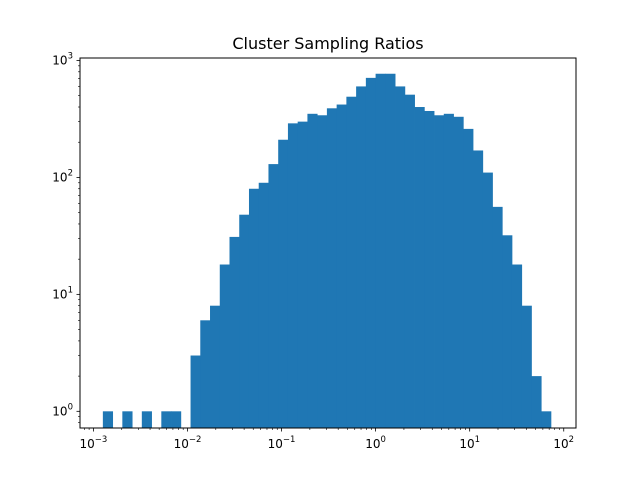  What do you see at coordinates (282, 443) in the screenshot?
I see `x-tick-label: 10⁻¹` at bounding box center [282, 443].